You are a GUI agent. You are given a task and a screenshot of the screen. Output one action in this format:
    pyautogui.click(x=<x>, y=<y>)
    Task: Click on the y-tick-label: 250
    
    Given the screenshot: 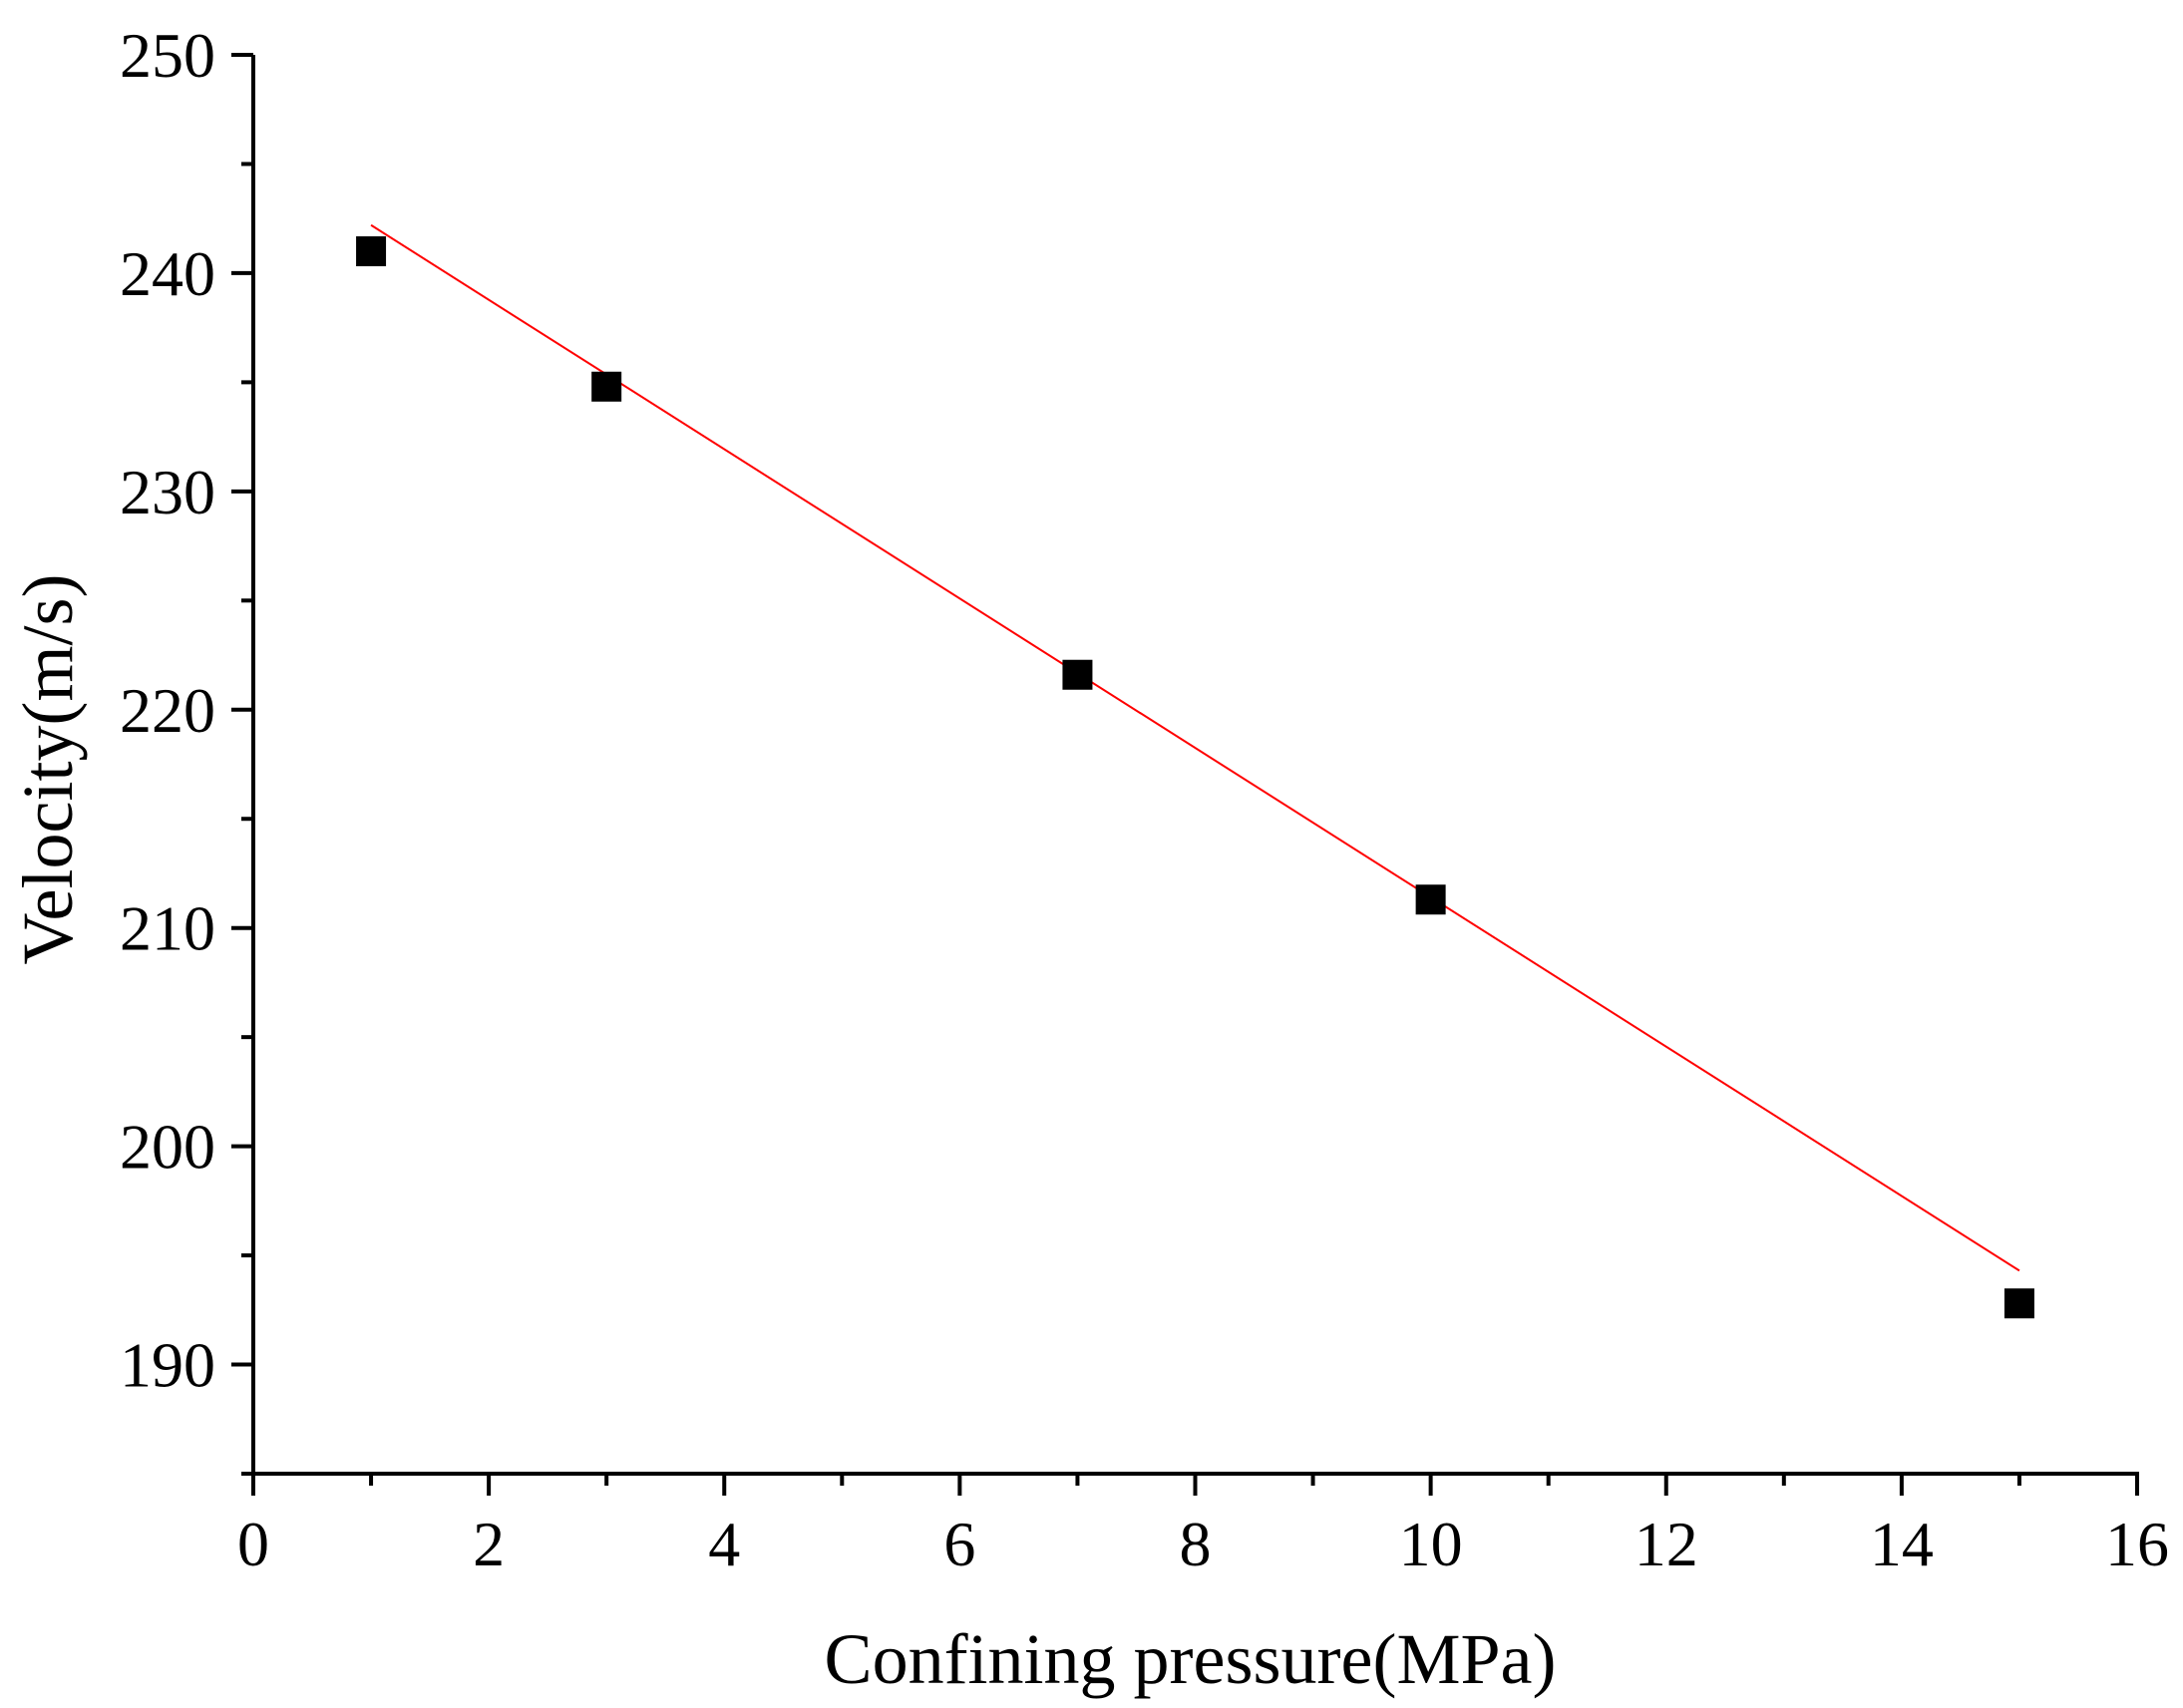 What is the action you would take?
    pyautogui.click(x=167, y=56)
    